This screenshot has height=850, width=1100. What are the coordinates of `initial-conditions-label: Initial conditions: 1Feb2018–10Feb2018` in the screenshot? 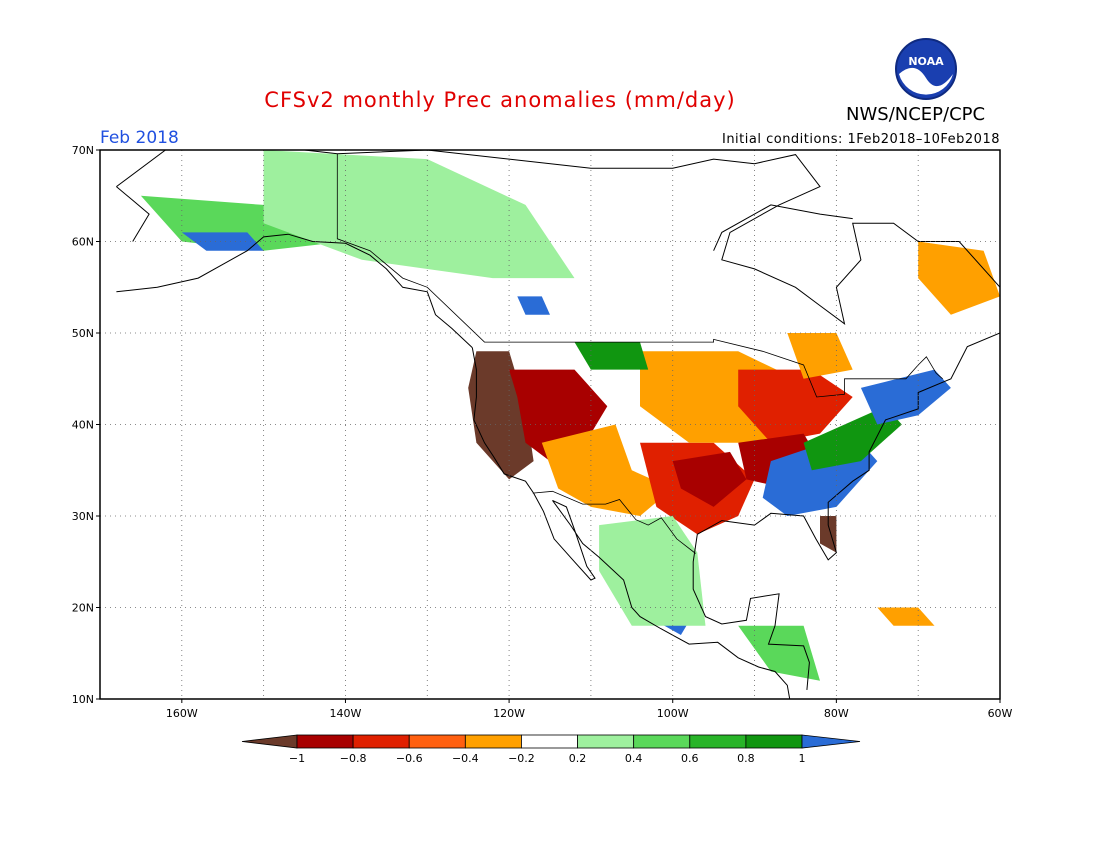 It's located at (860, 139).